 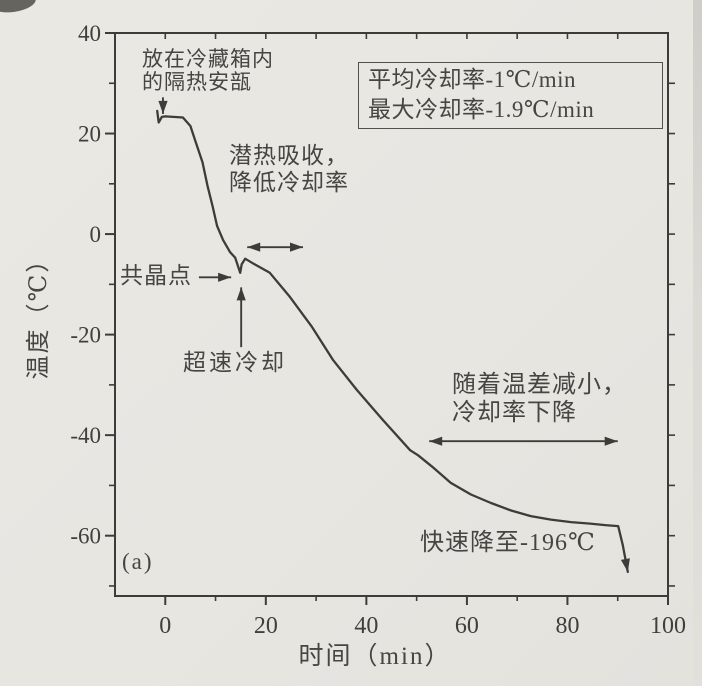 What do you see at coordinates (208, 70) in the screenshot?
I see `annotation-ampoule: 放在冷藏箱内 的隔热安瓿` at bounding box center [208, 70].